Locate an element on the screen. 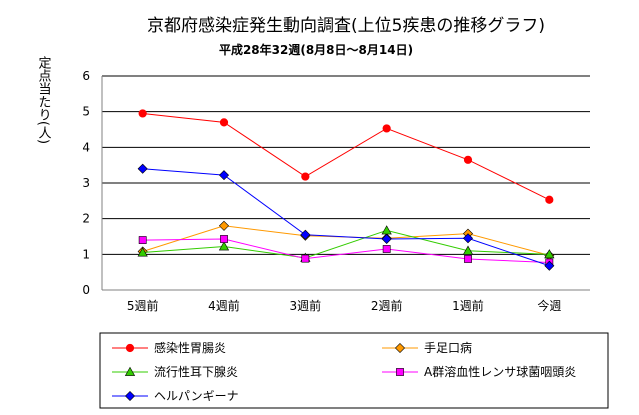 The height and width of the screenshot is (415, 639). legend-label: 手足口病 is located at coordinates (448, 347).